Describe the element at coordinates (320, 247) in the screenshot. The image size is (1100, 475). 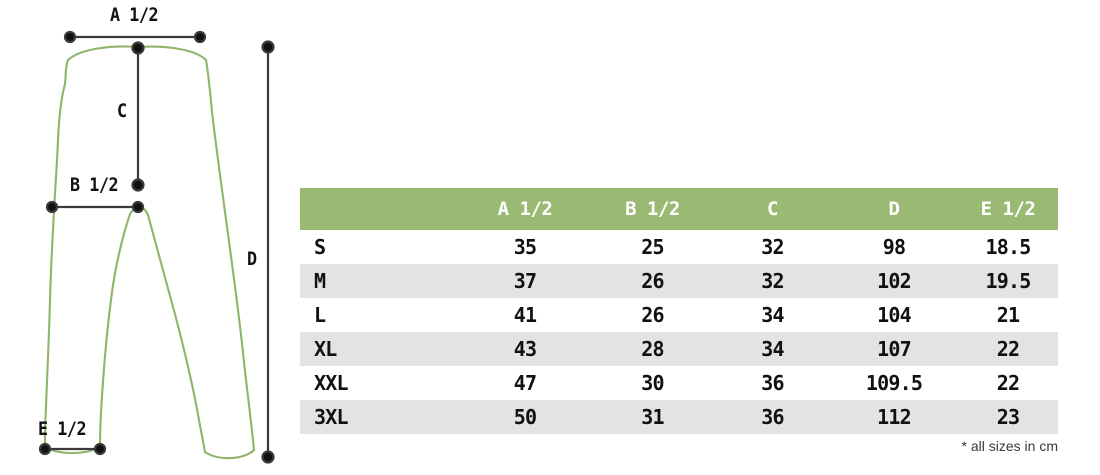
I see `cell-size: S` at that location.